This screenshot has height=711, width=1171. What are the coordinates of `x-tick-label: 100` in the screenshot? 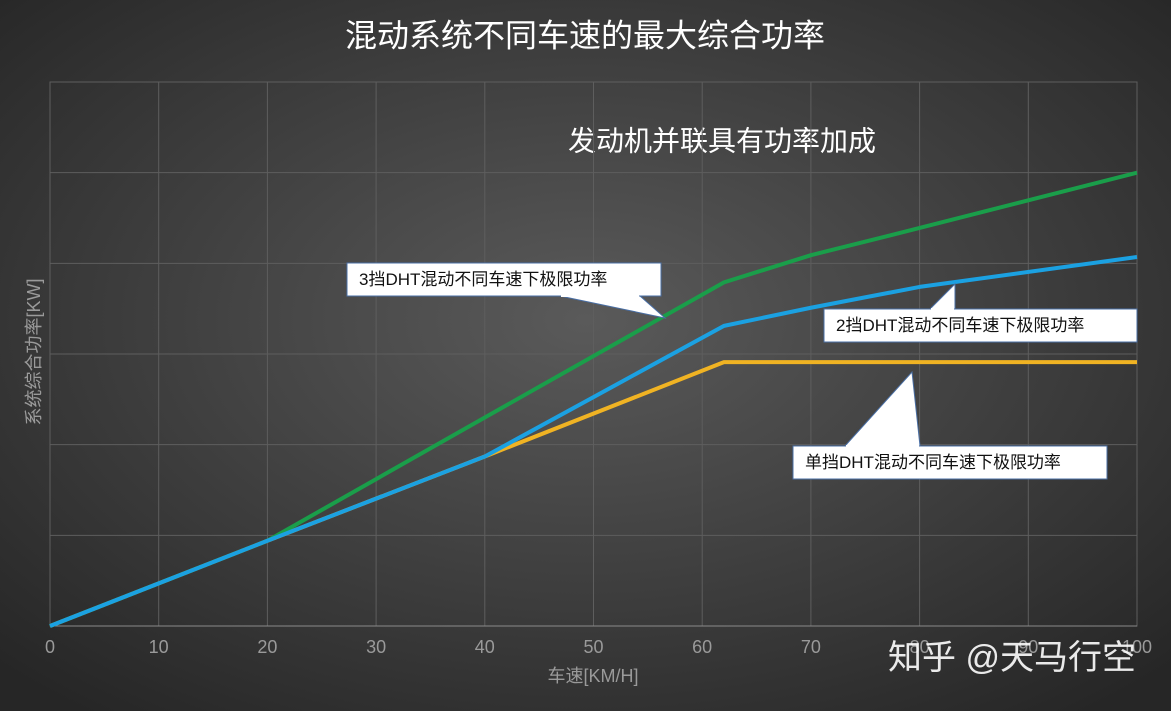 It's located at (1137, 647).